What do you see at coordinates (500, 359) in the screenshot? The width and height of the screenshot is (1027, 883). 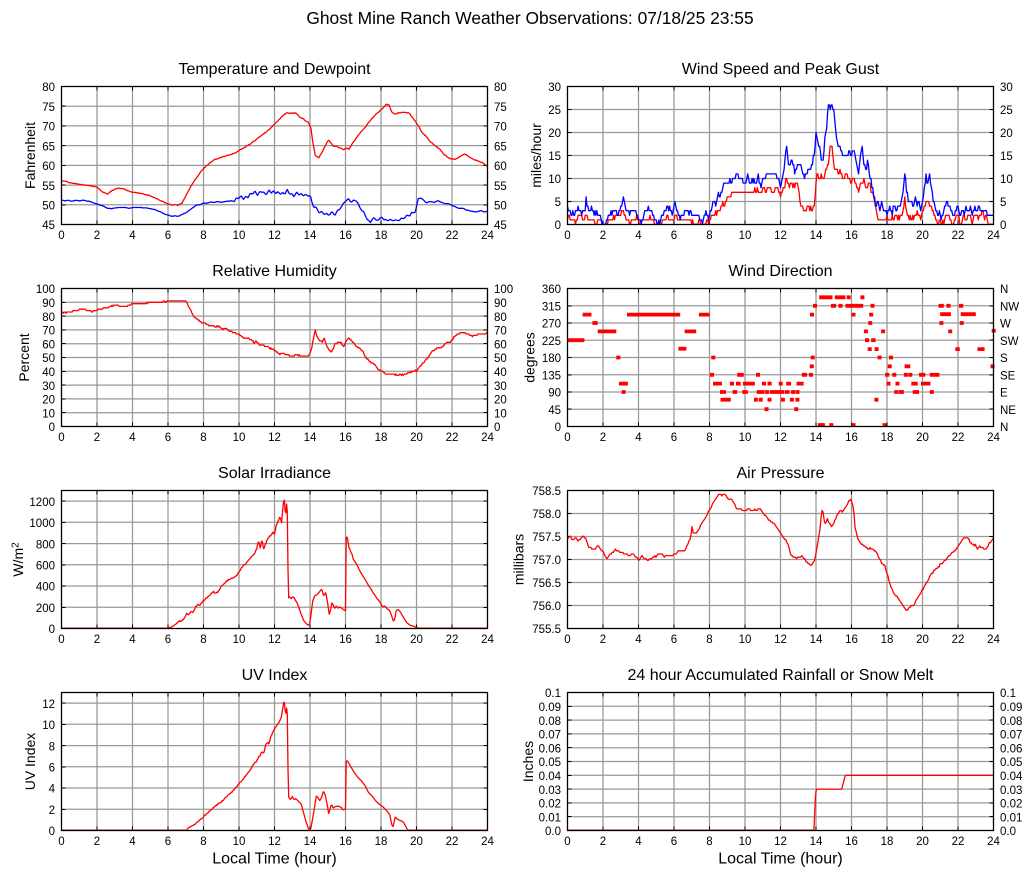 I see `svg-text: 50` at bounding box center [500, 359].